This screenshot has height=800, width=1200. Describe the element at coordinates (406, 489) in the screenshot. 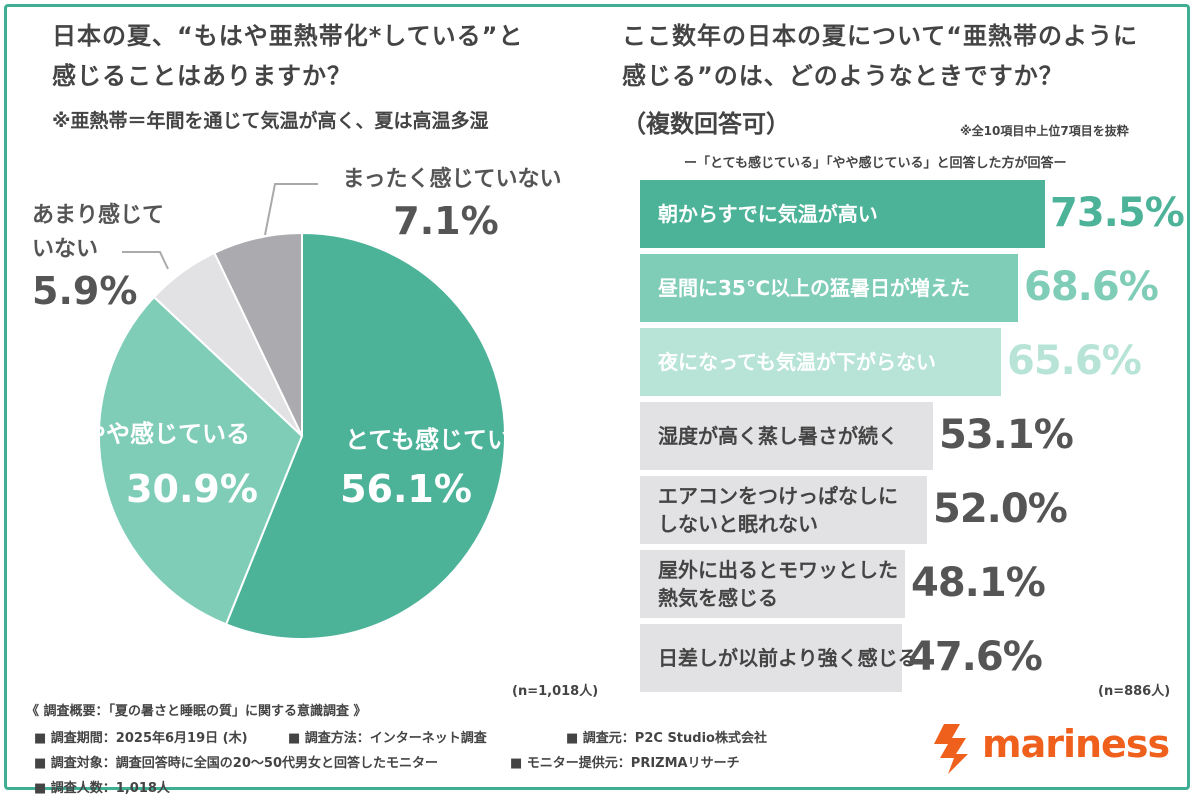

I see `pie-value-0: 56.1%` at that location.